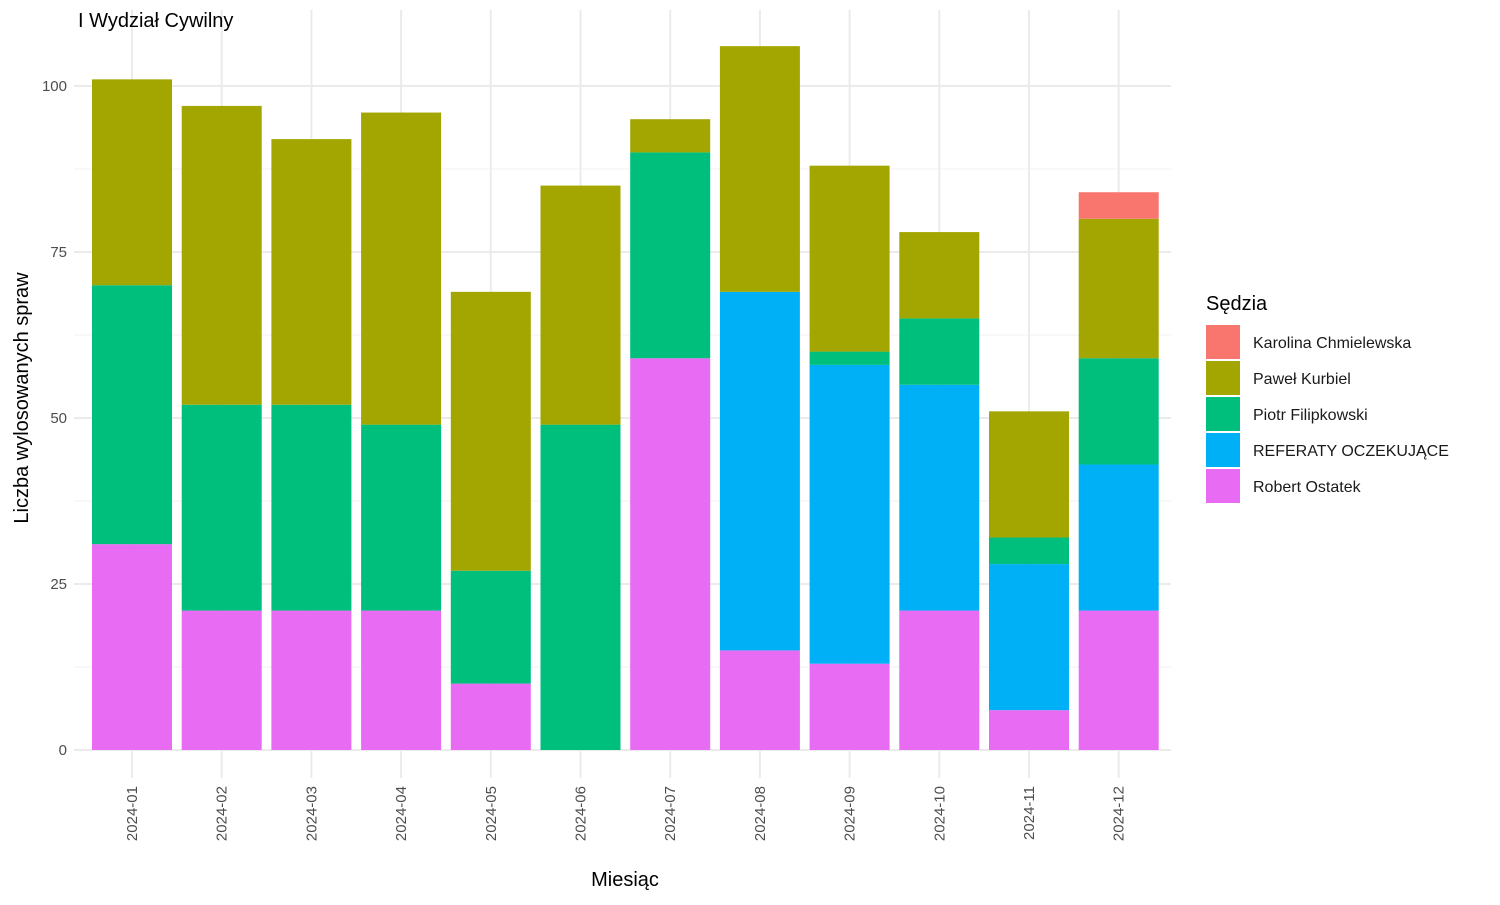 The width and height of the screenshot is (1500, 905). I want to click on legend-title: Sędzia, so click(1237, 304).